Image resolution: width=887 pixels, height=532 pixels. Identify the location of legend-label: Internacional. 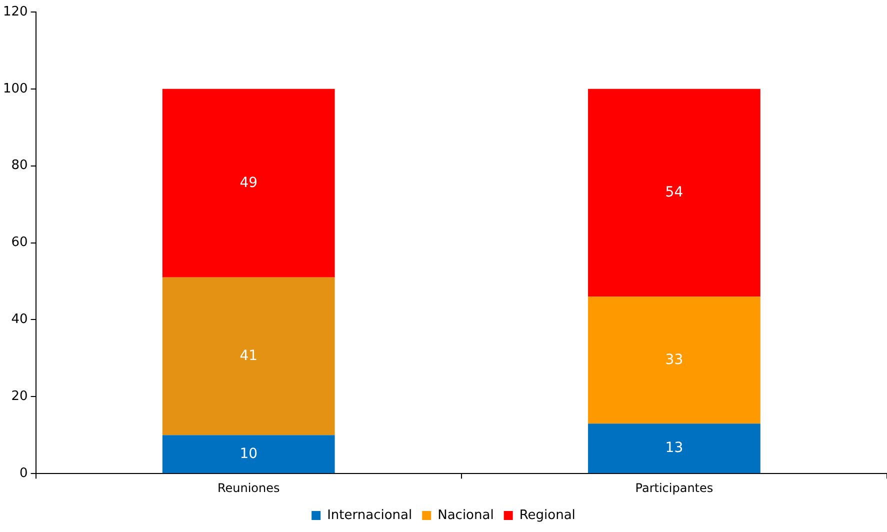
(369, 515).